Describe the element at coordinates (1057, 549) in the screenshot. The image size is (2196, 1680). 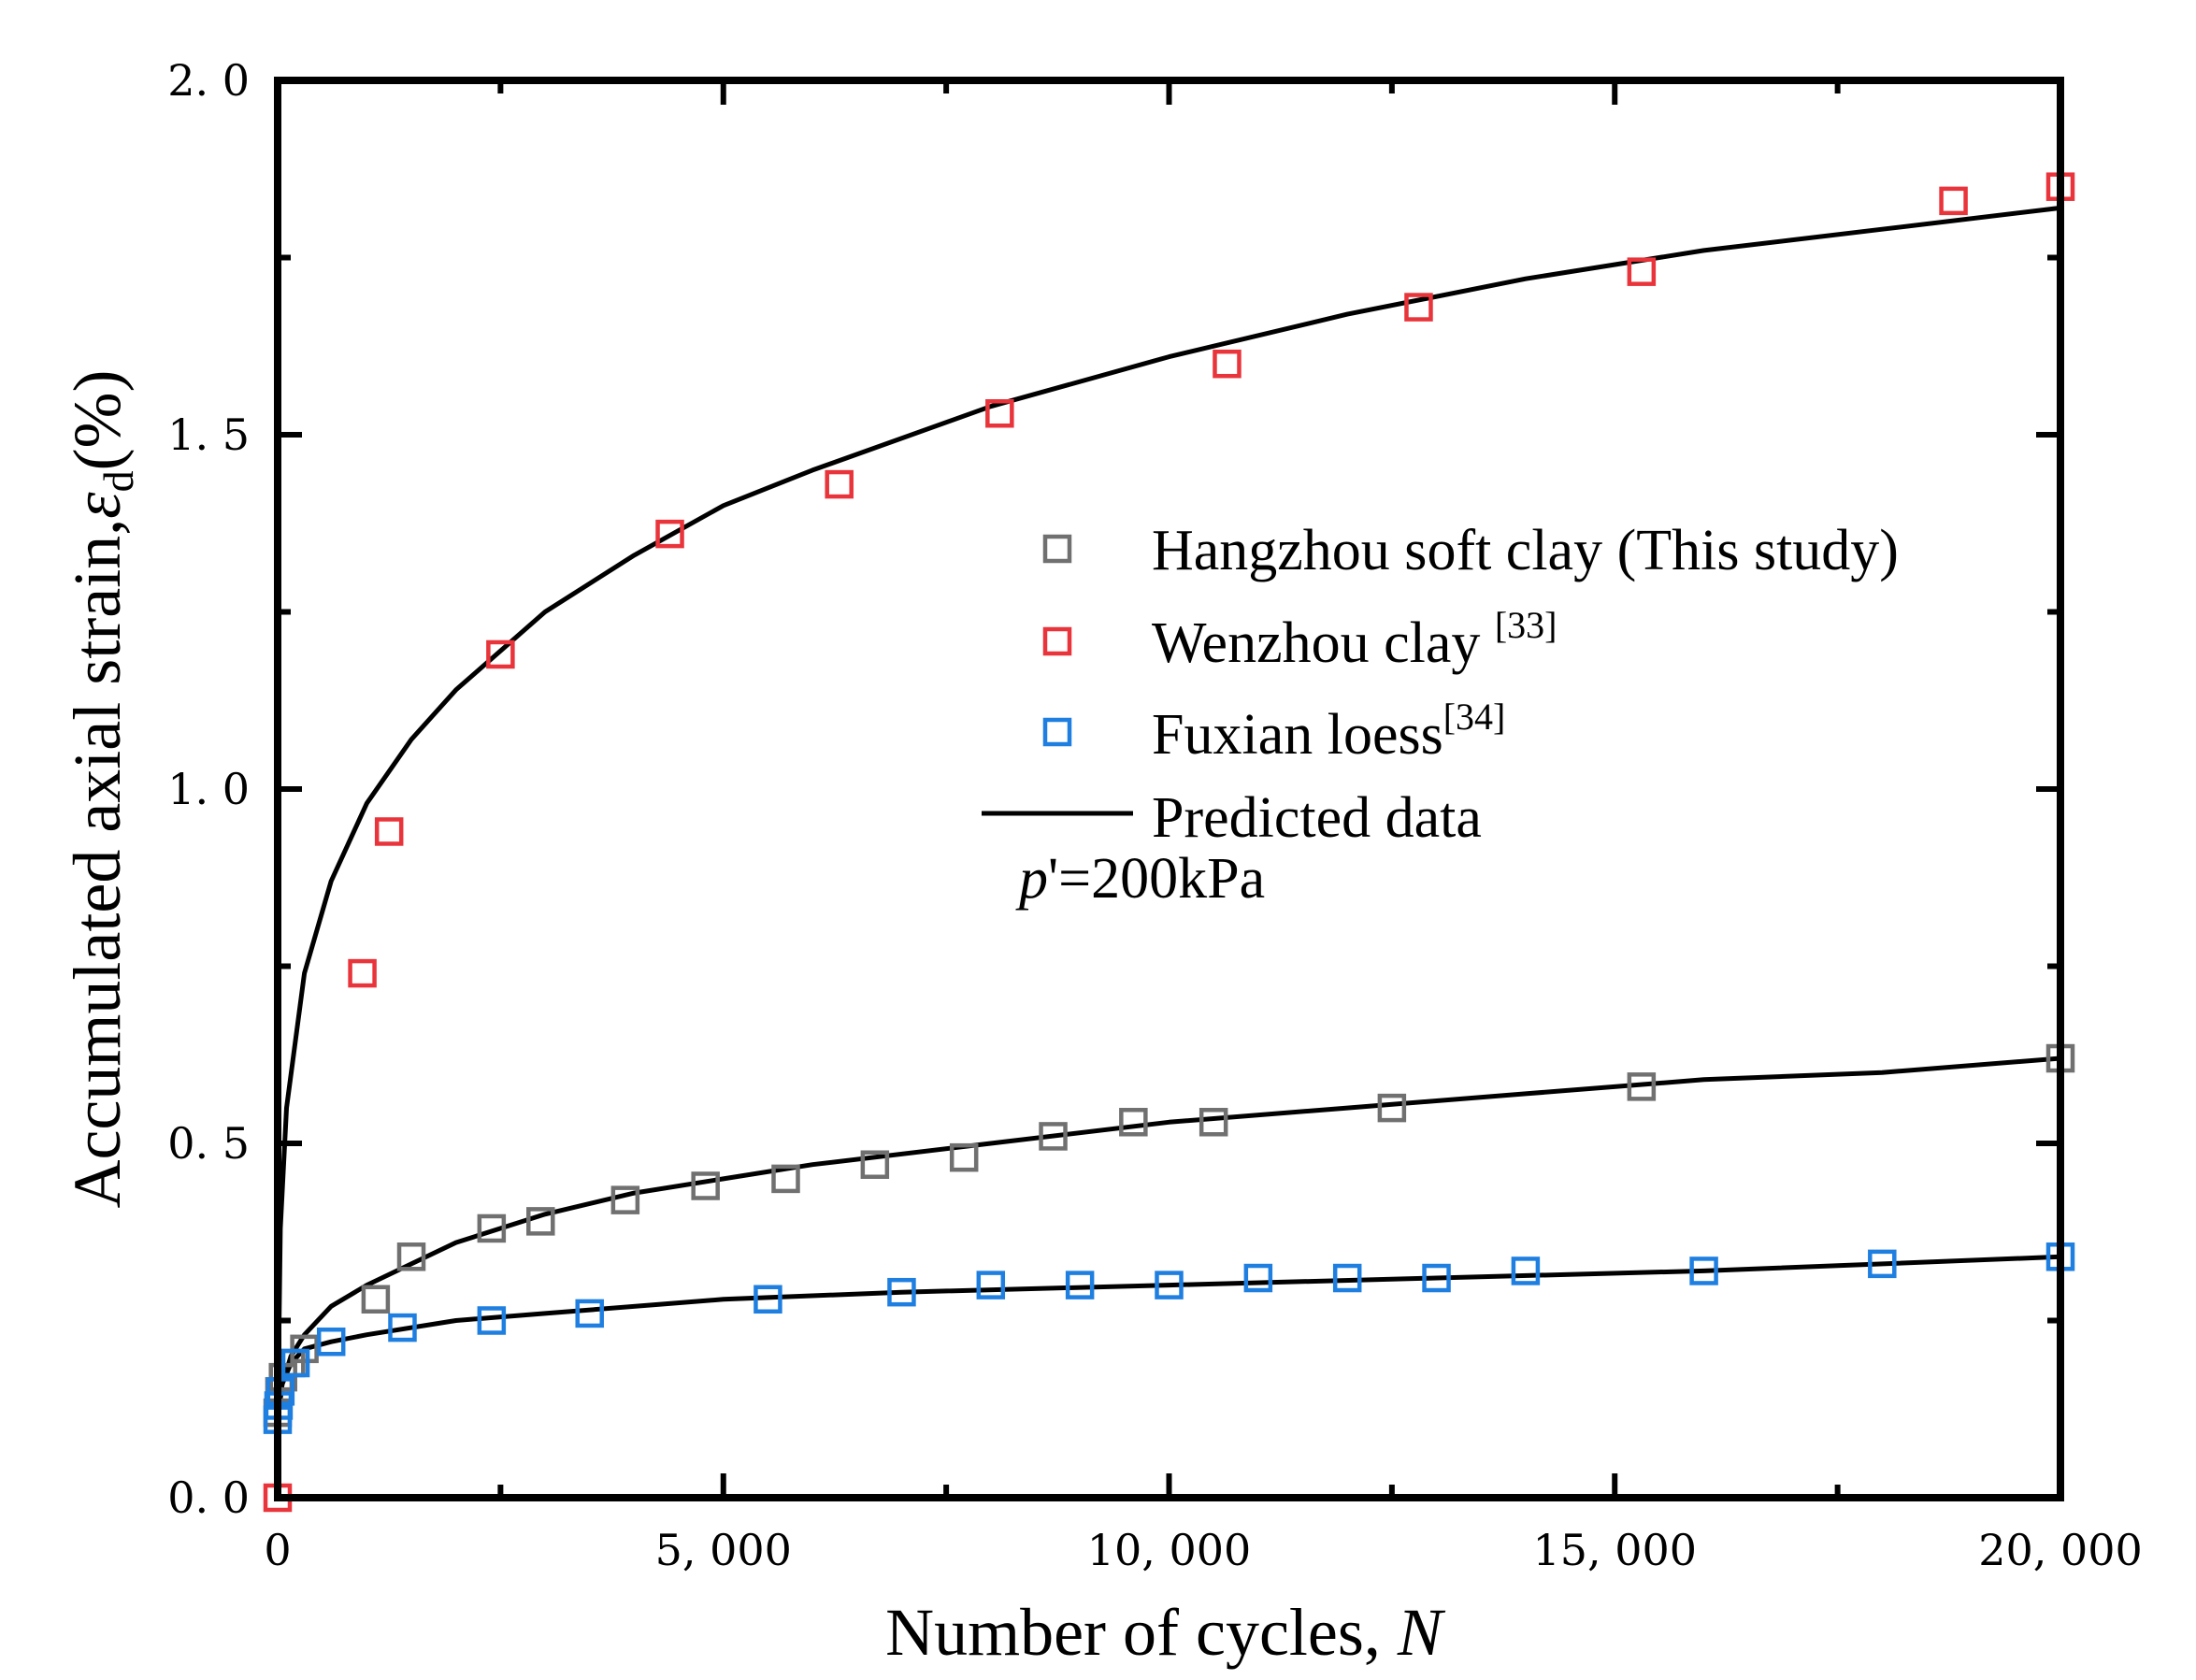
I see `legend-marker-hangzhou` at that location.